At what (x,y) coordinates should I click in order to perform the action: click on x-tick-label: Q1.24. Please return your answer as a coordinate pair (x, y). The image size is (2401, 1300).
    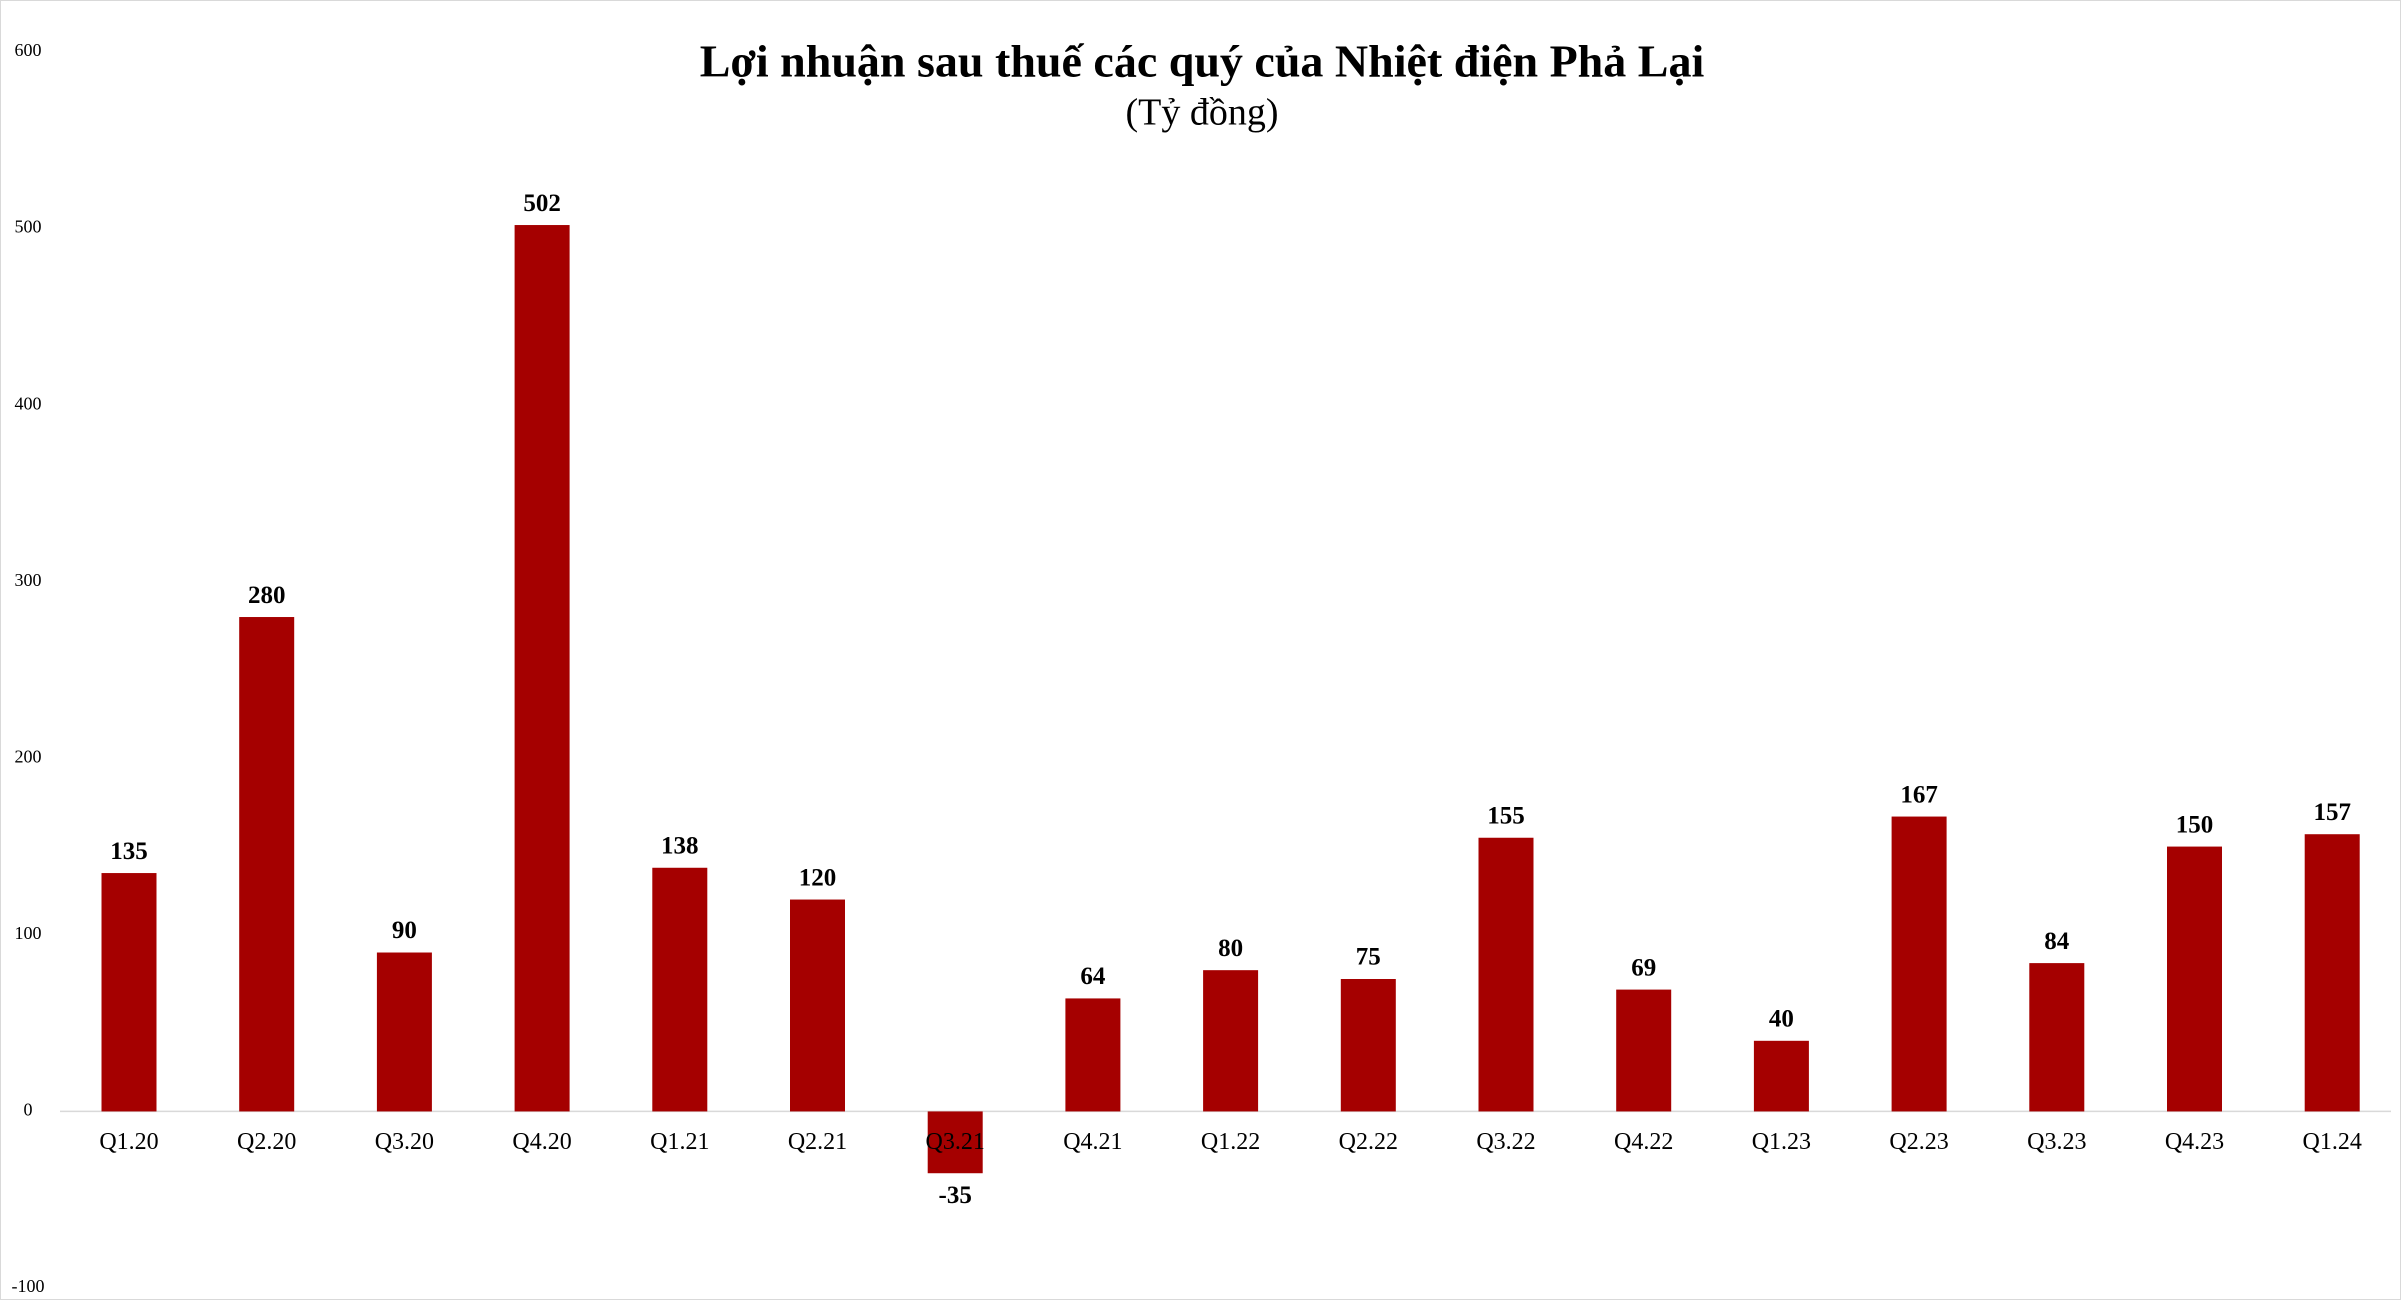
    Looking at the image, I should click on (2332, 1142).